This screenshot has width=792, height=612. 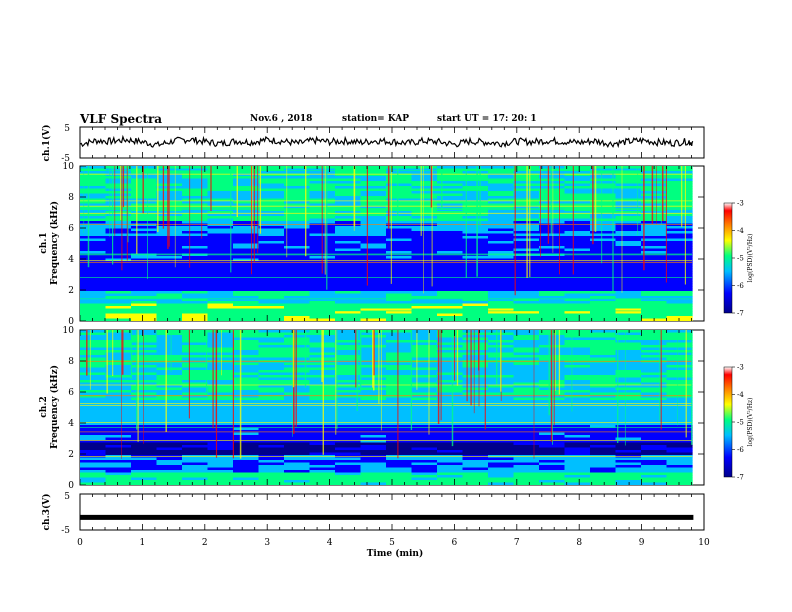 What do you see at coordinates (80, 543) in the screenshot?
I see `x-tick-label: 0` at bounding box center [80, 543].